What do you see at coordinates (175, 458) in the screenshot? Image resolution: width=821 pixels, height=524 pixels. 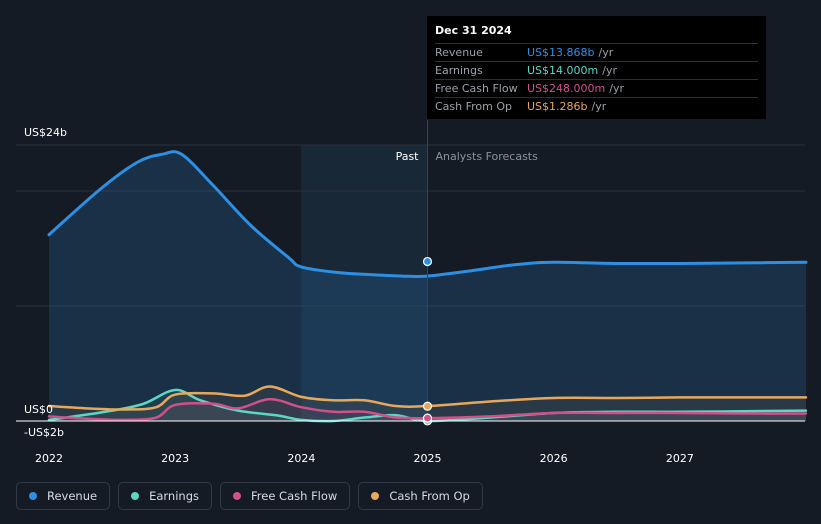 I see `x-tick-label: 2023` at bounding box center [175, 458].